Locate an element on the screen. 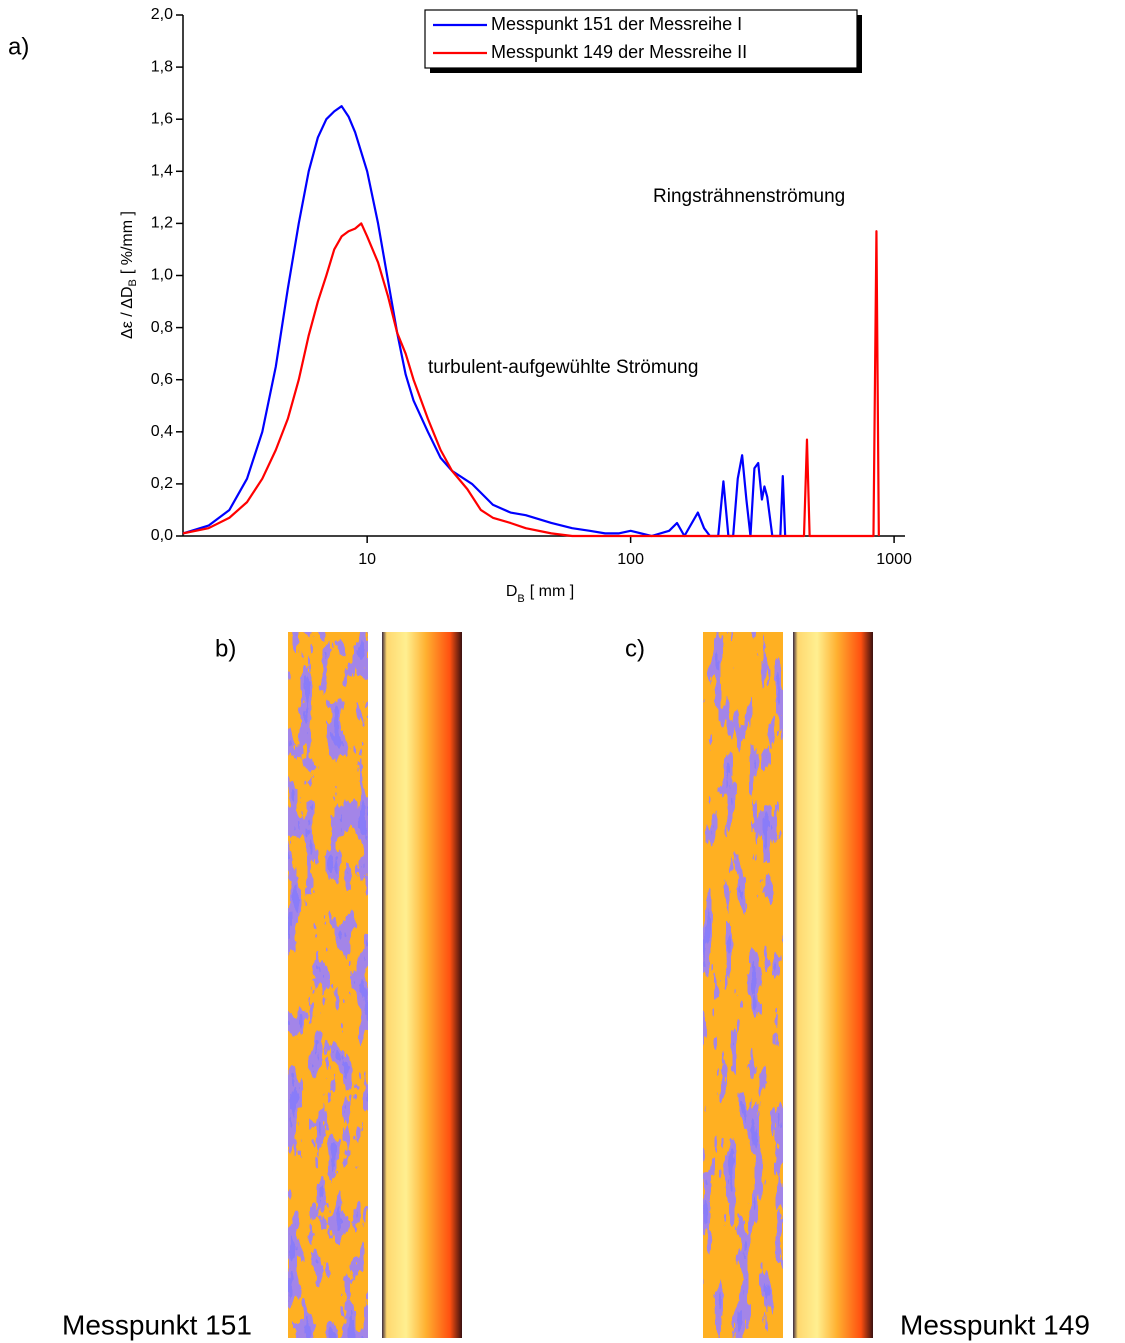 This screenshot has width=1125, height=1343. legend-label: Messpunkt 149 der Messreihe II is located at coordinates (619, 52).